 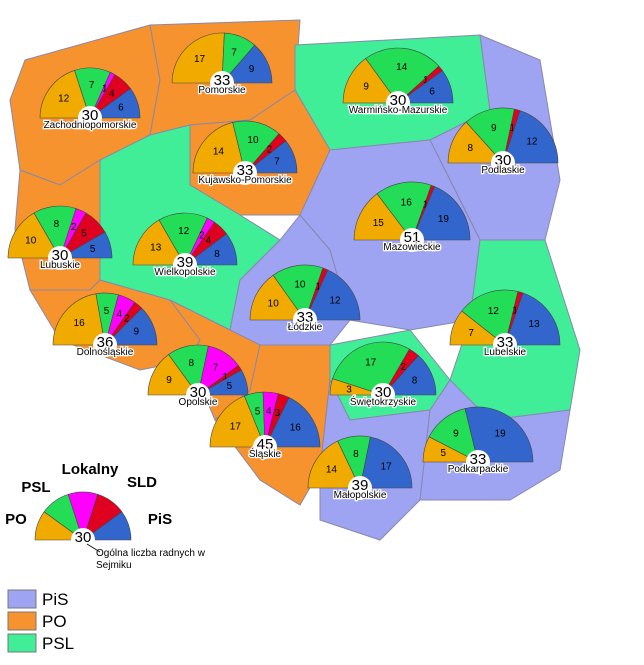 I want to click on region-name: Warmińsko-Mazurskie, so click(x=398, y=110).